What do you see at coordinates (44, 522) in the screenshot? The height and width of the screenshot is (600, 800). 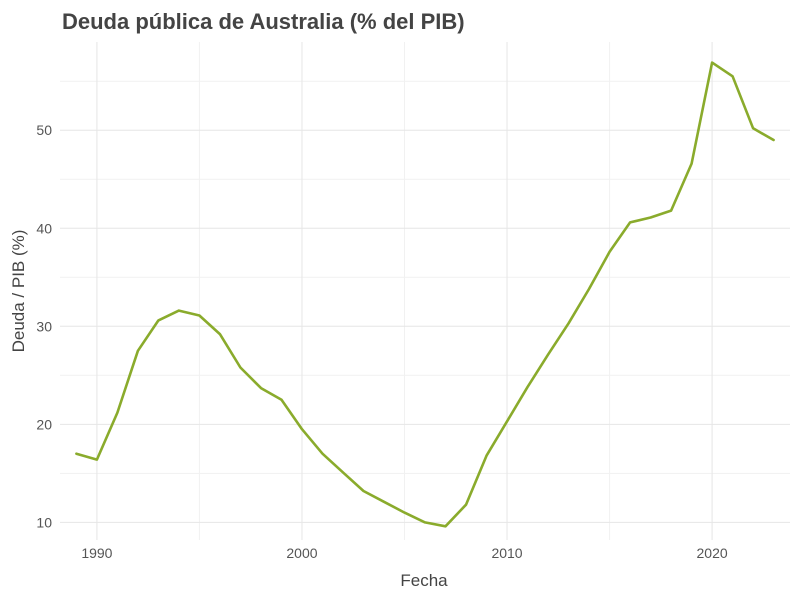 I see `y-tick-label: 10` at bounding box center [44, 522].